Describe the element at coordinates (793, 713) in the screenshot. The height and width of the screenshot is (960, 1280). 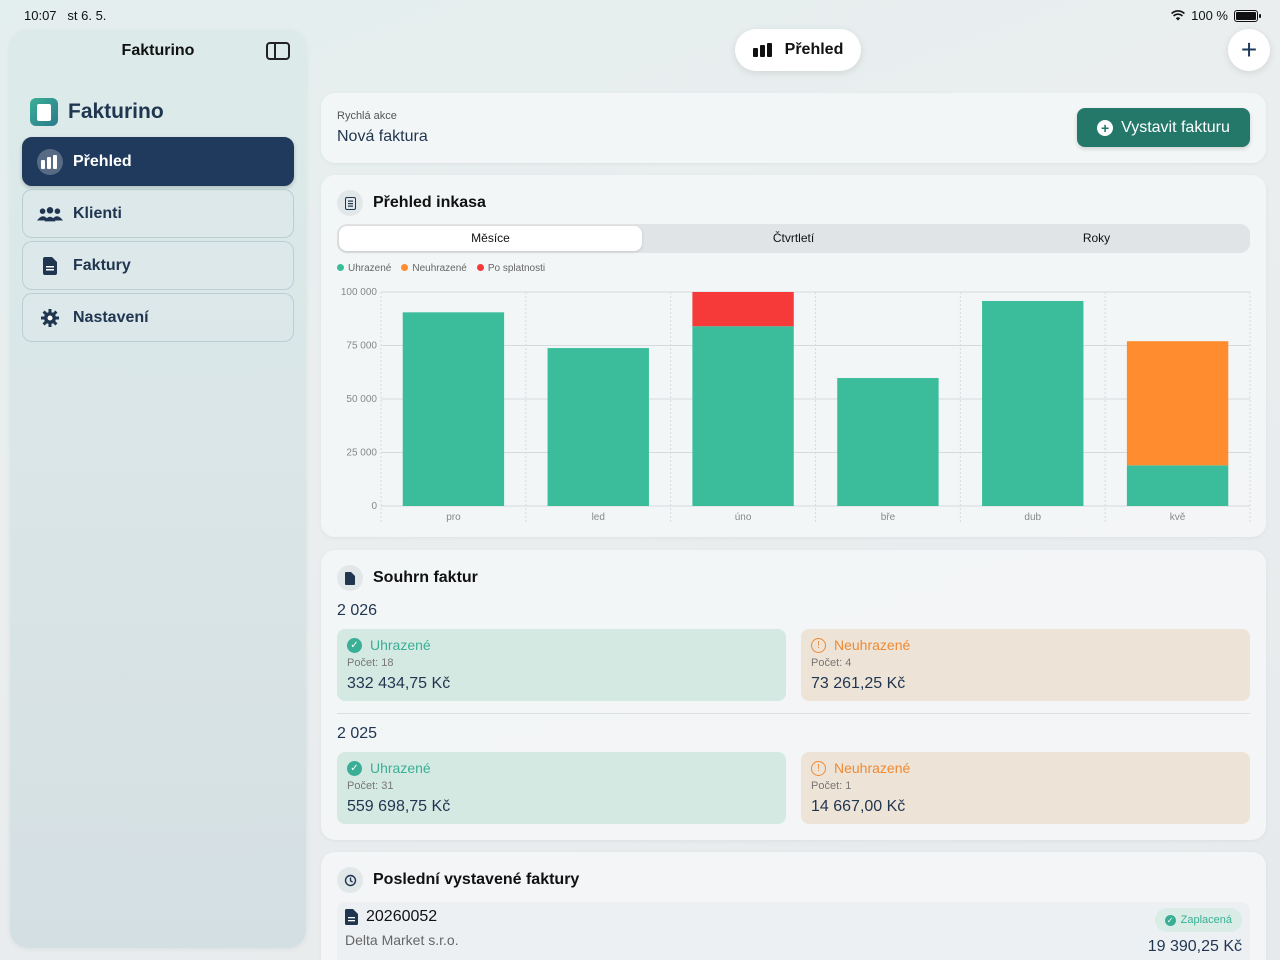
I see `divider` at that location.